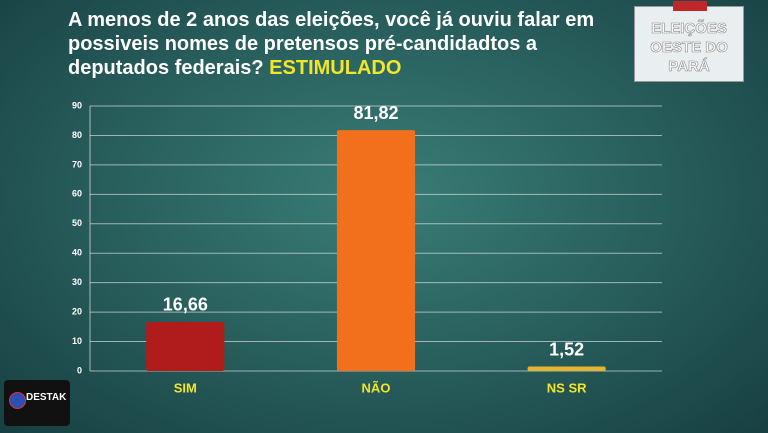  Describe the element at coordinates (77, 311) in the screenshot. I see `y-tick-label: 20` at that location.